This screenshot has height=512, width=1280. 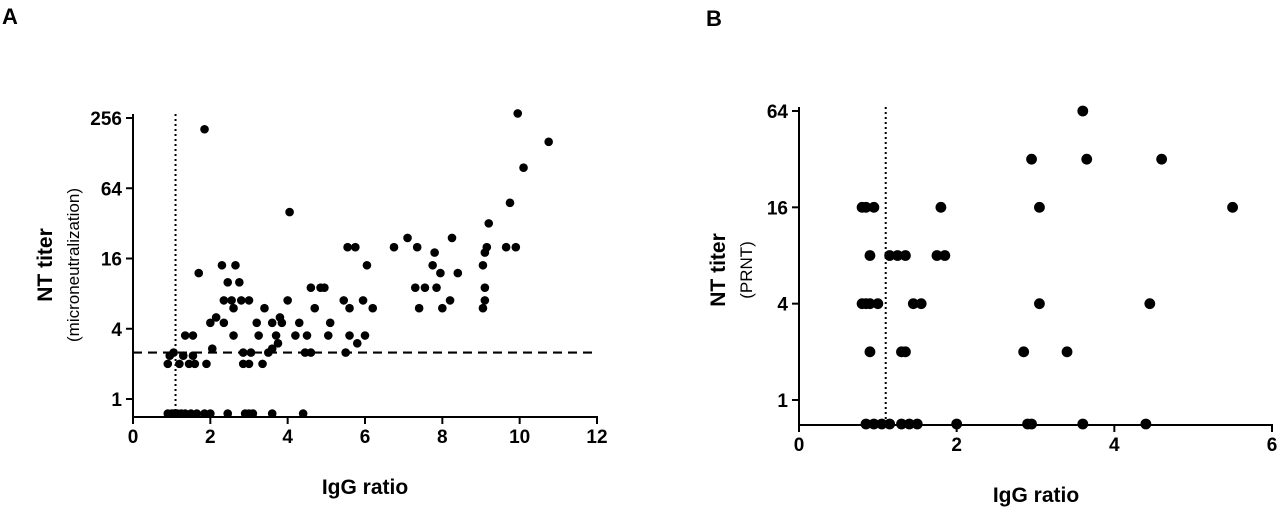 I want to click on panel-a-y-tick-label: 256, so click(x=106, y=119).